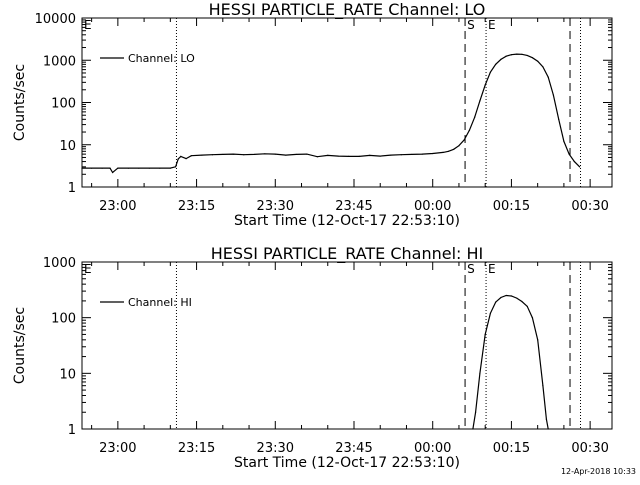  What do you see at coordinates (347, 221) in the screenshot?
I see `x-axis-label: Start Time (12-Oct-17 22:53:10)` at bounding box center [347, 221].